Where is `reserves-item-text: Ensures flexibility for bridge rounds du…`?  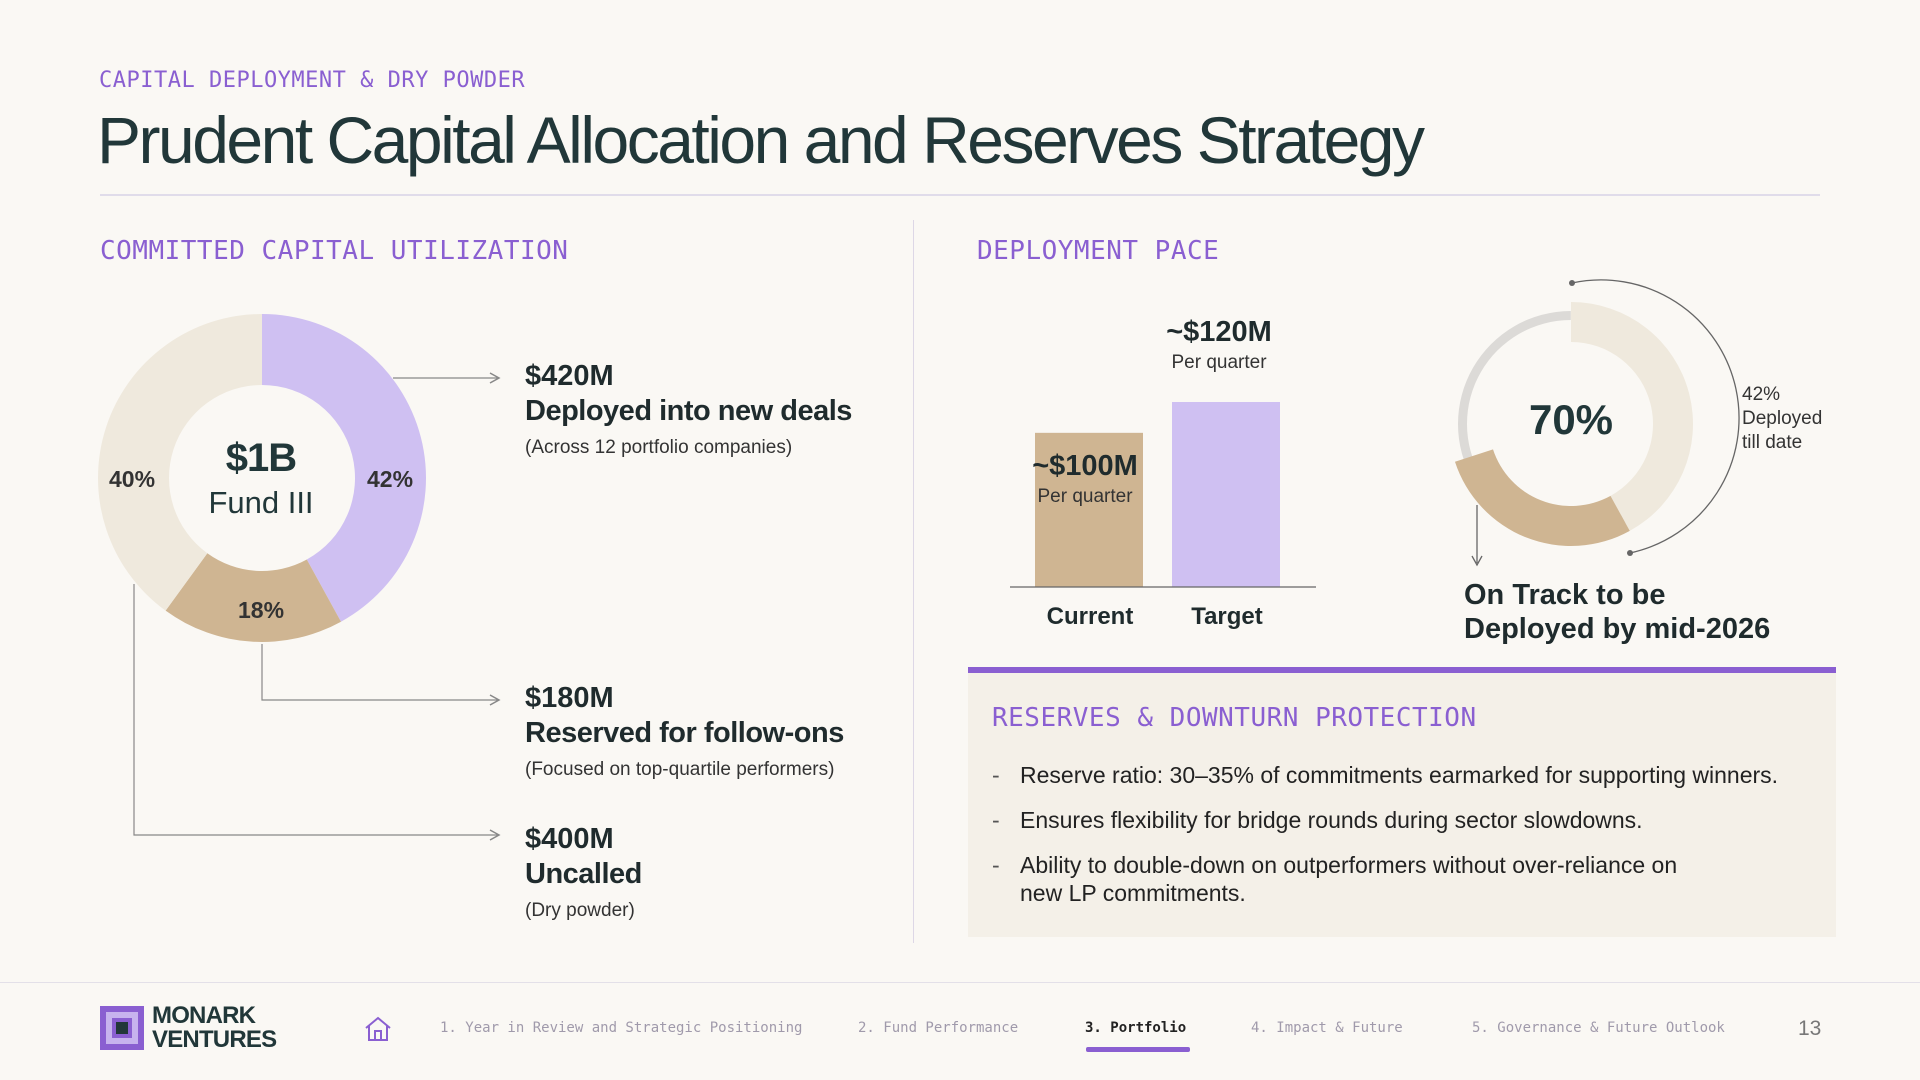
reserves-item-text: Ensures flexibility for bridge rounds du… is located at coordinates (1331, 820).